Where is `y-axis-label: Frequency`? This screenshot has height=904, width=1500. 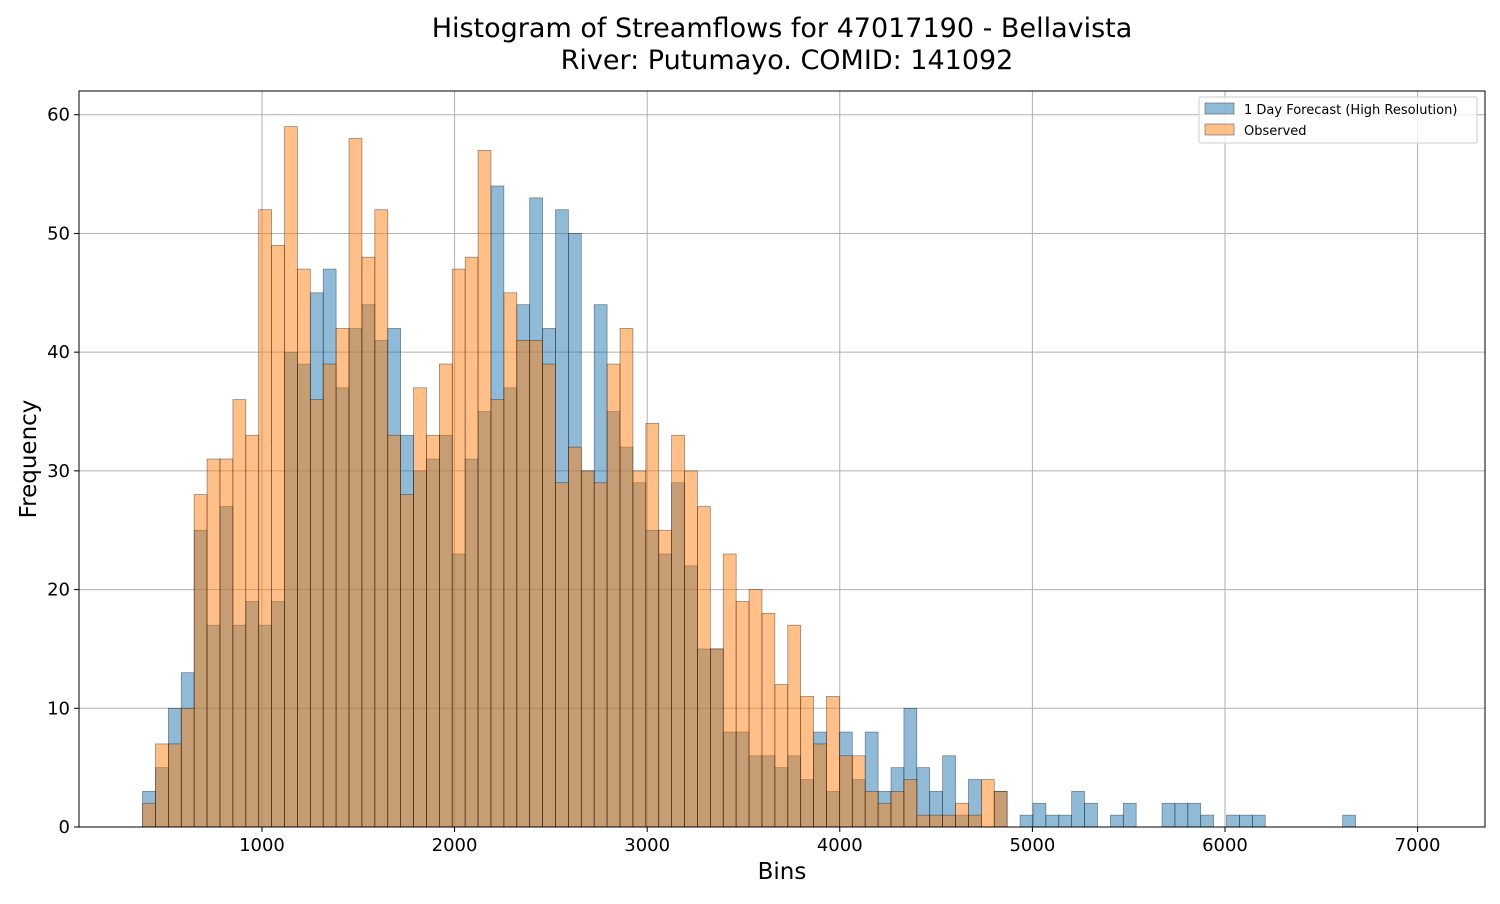
y-axis-label: Frequency is located at coordinates (29, 459).